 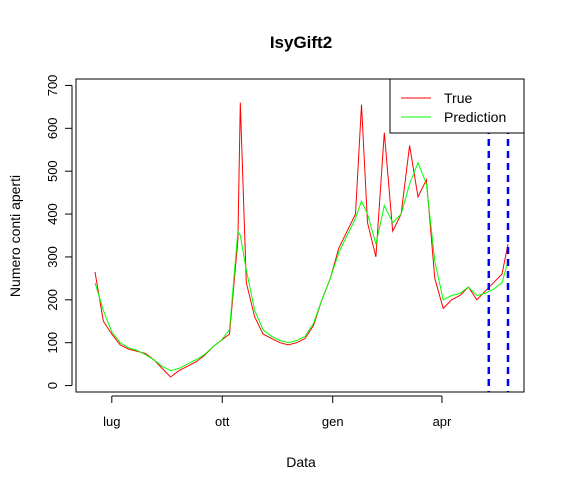 What do you see at coordinates (52, 128) in the screenshot?
I see `y-tick-label: 600` at bounding box center [52, 128].